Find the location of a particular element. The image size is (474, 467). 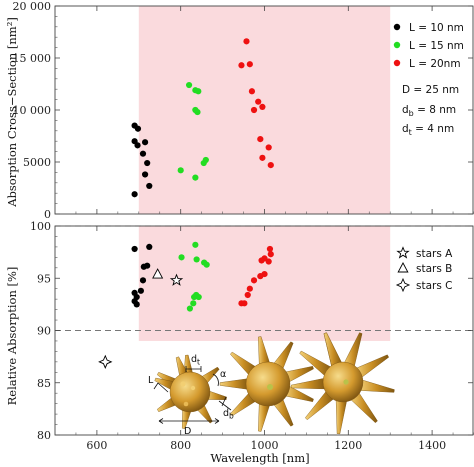

legend-label-stars-a: stars A is located at coordinates (434, 254).